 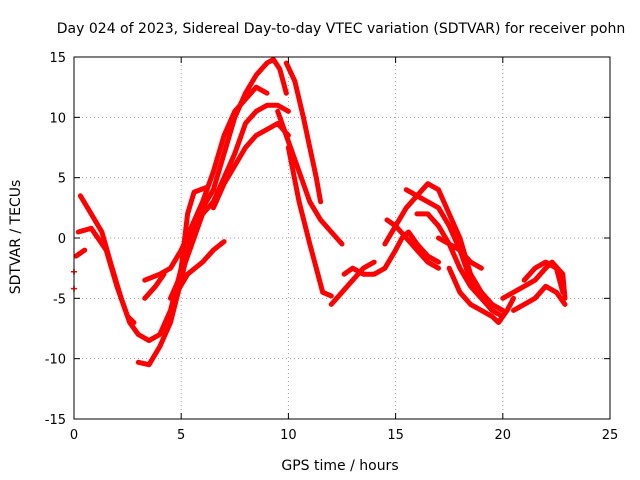 What do you see at coordinates (395, 435) in the screenshot?
I see `x-tick-label: 15` at bounding box center [395, 435].